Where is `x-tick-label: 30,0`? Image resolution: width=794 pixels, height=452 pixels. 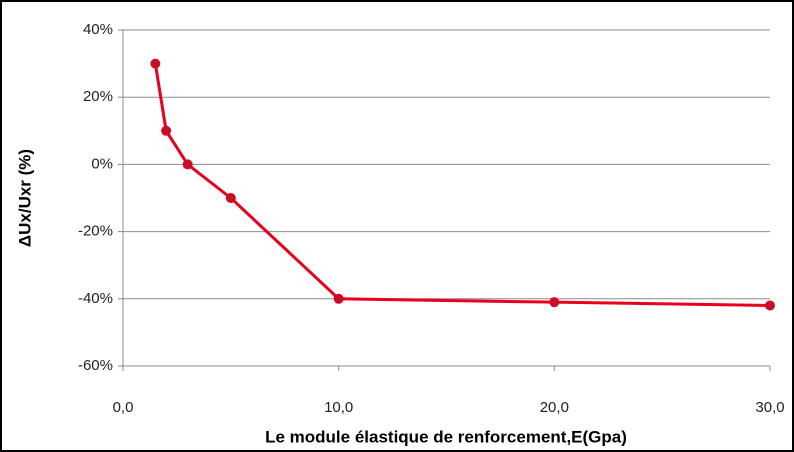
x-tick-label: 30,0 is located at coordinates (769, 407).